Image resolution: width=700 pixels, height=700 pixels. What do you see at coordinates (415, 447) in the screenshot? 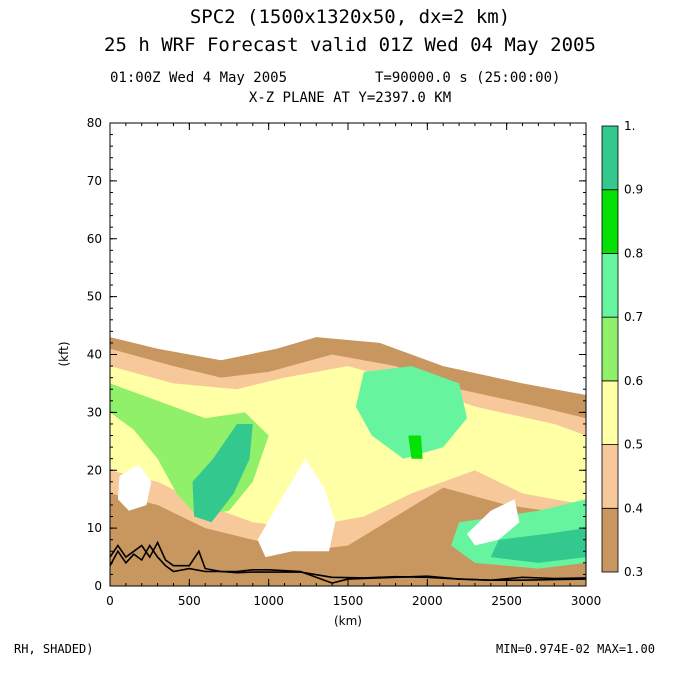
I see `rh-field-0-8-core` at bounding box center [415, 447].